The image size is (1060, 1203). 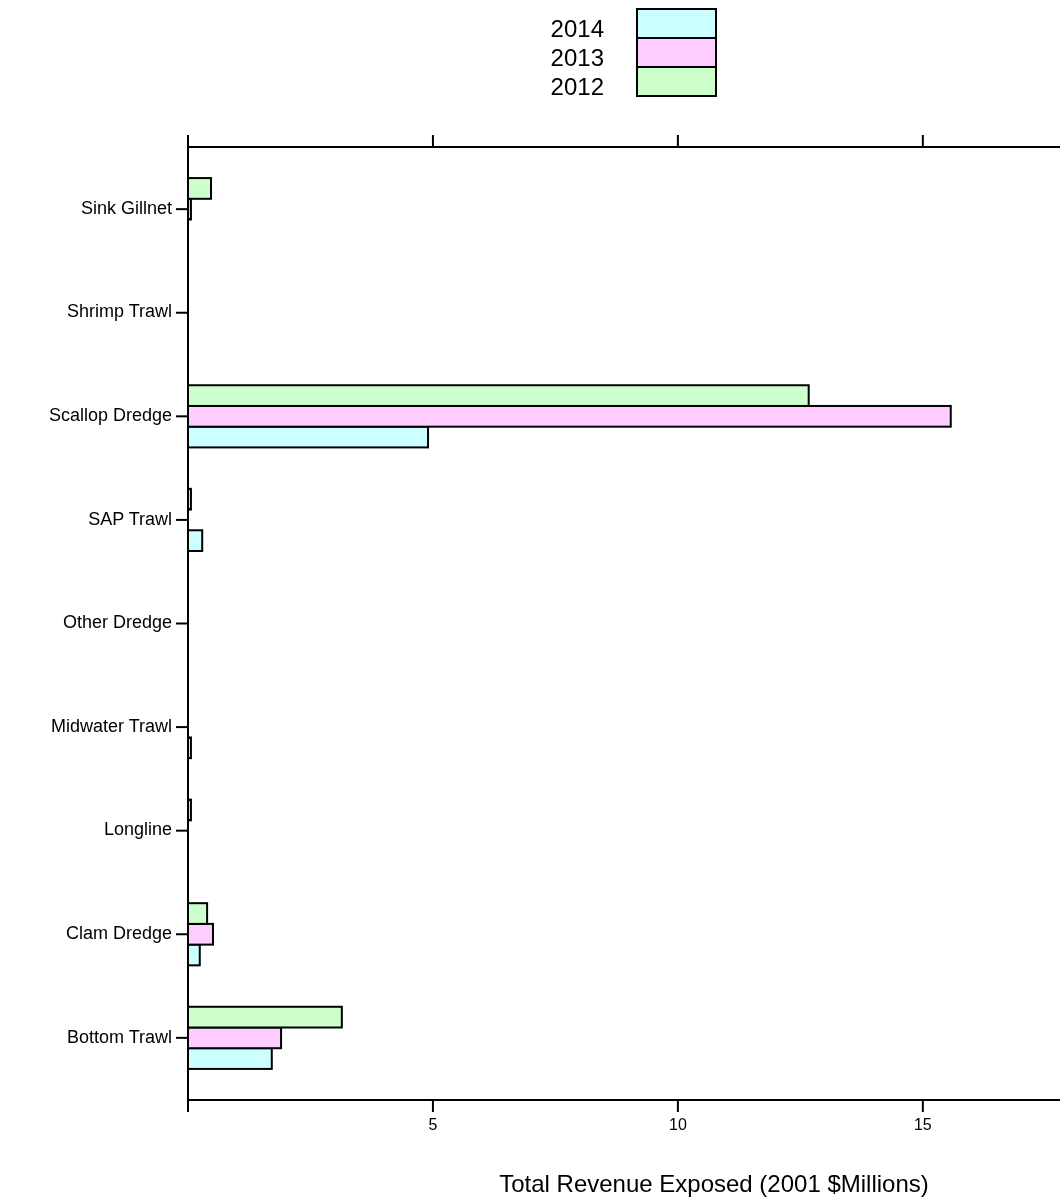 I want to click on y-tick-label: Midwater Trawl, so click(x=111, y=725).